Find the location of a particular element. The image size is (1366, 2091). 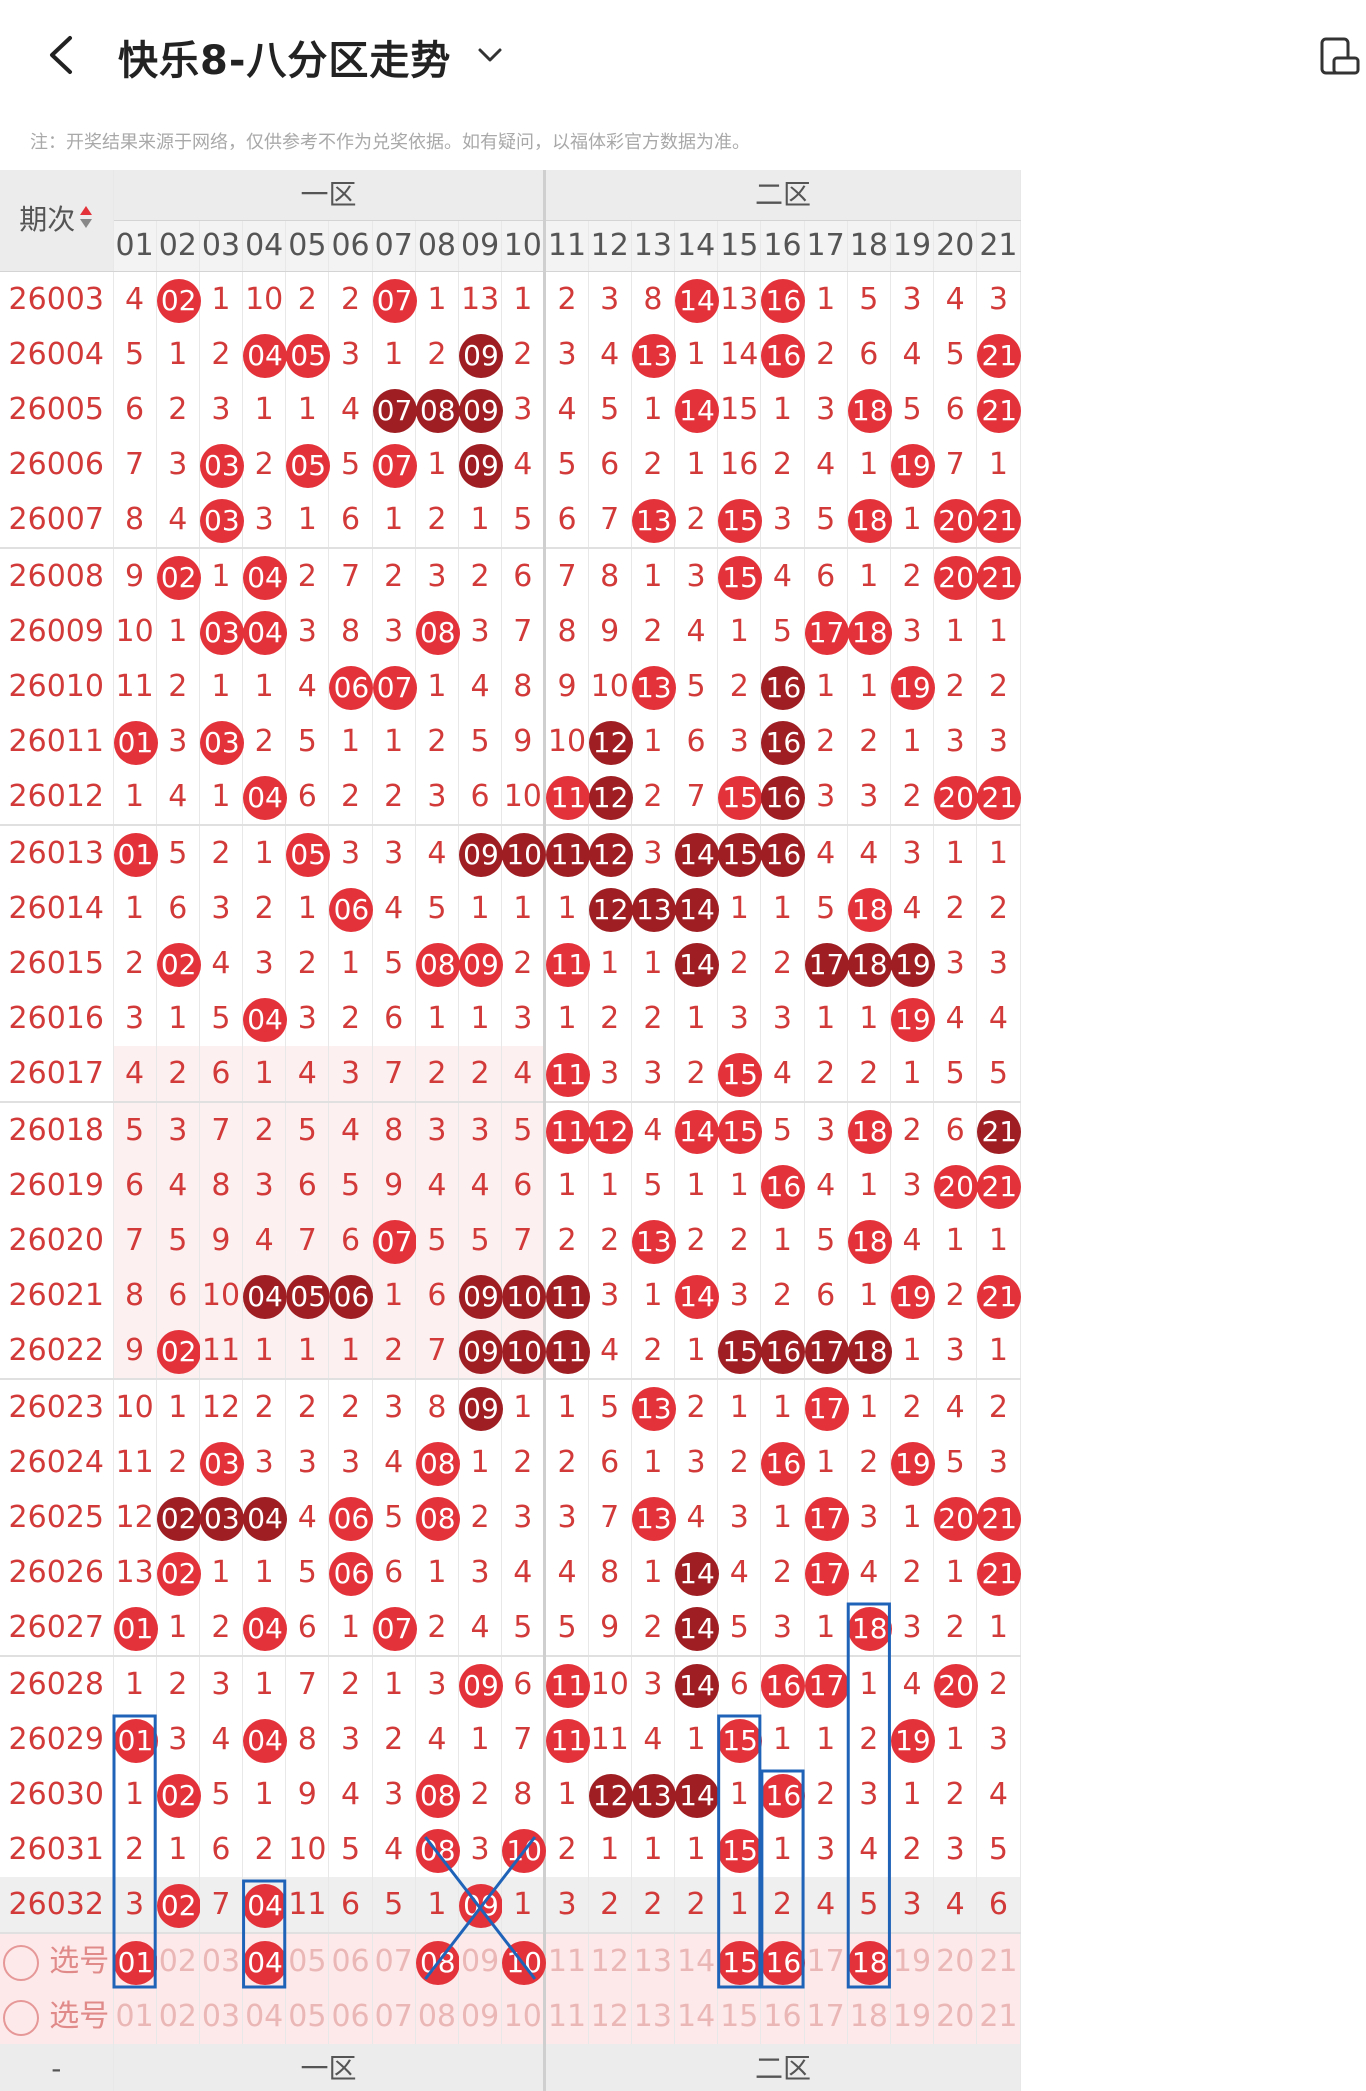

number-cell: 7 is located at coordinates (221, 1130).